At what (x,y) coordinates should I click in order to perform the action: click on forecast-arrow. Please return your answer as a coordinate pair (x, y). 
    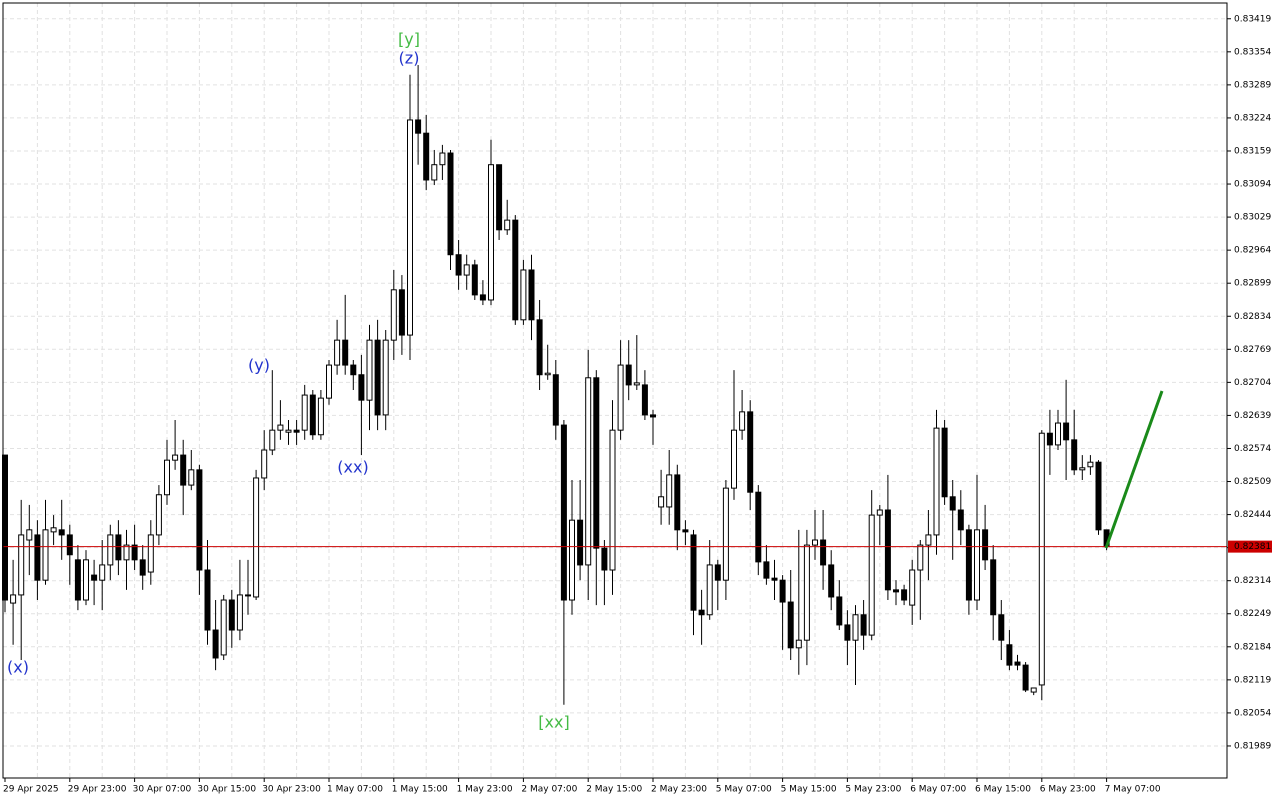
    Looking at the image, I should click on (1134, 469).